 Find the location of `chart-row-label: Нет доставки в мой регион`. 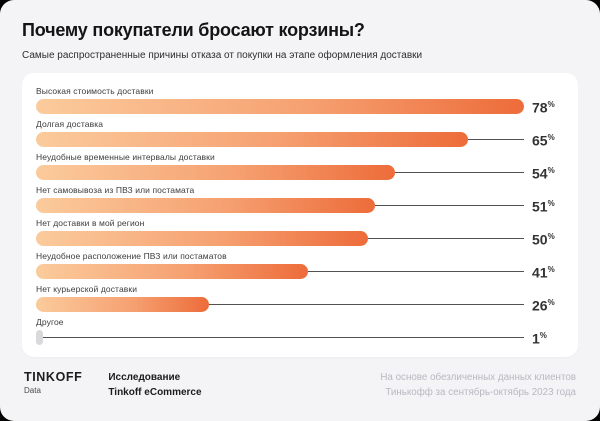

chart-row-label: Нет доставки в мой регион is located at coordinates (90, 223).